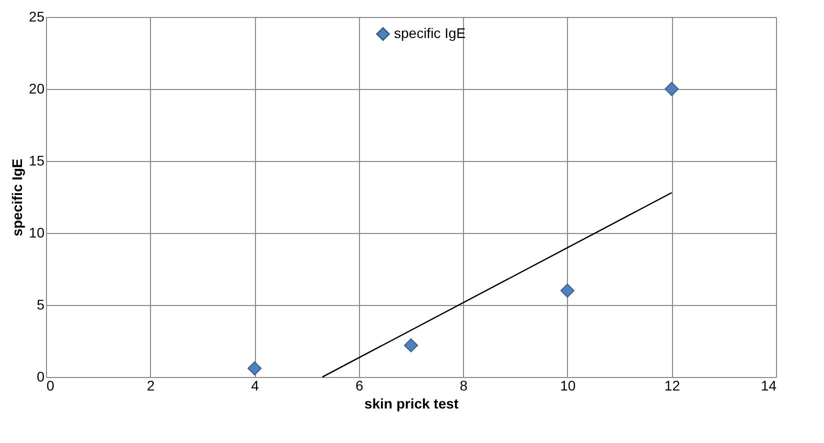 This screenshot has width=824, height=443. Describe the element at coordinates (768, 386) in the screenshot. I see `x-tick-label: 14` at that location.